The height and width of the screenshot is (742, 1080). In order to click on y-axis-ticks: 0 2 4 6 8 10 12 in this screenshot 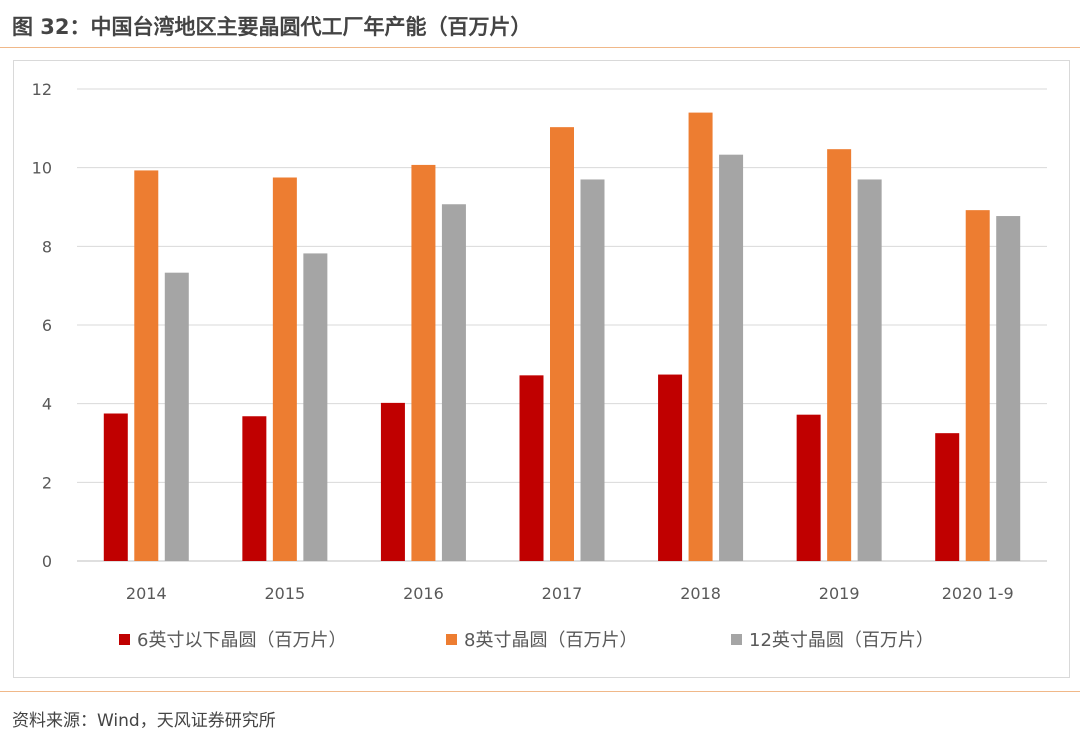, I will do `click(42, 325)`.